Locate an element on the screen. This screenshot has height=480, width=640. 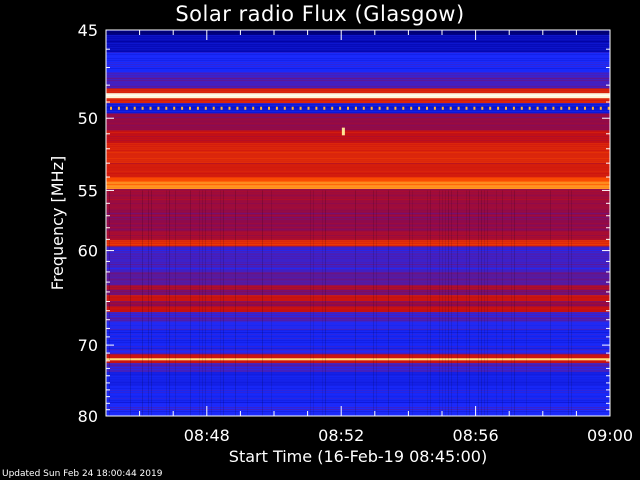
y-tick-label: 55 is located at coordinates (88, 190).